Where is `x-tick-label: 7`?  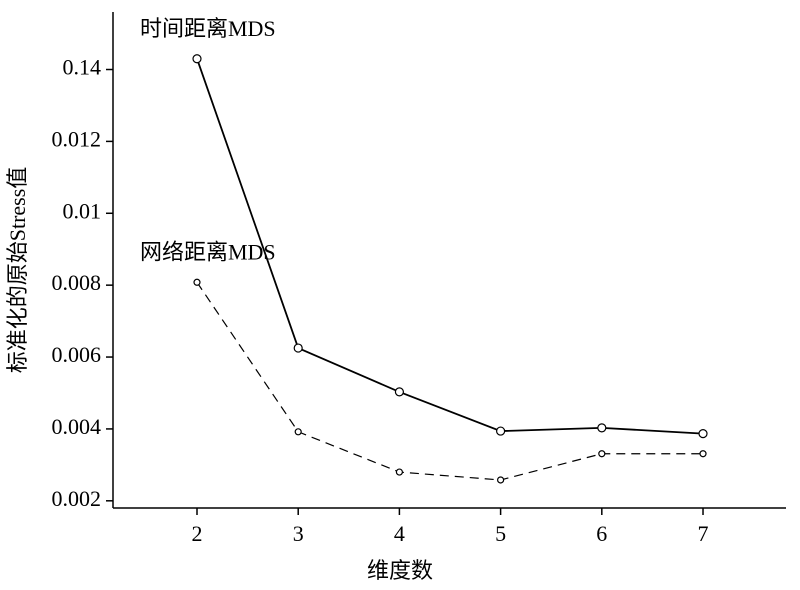
x-tick-label: 7 is located at coordinates (703, 533).